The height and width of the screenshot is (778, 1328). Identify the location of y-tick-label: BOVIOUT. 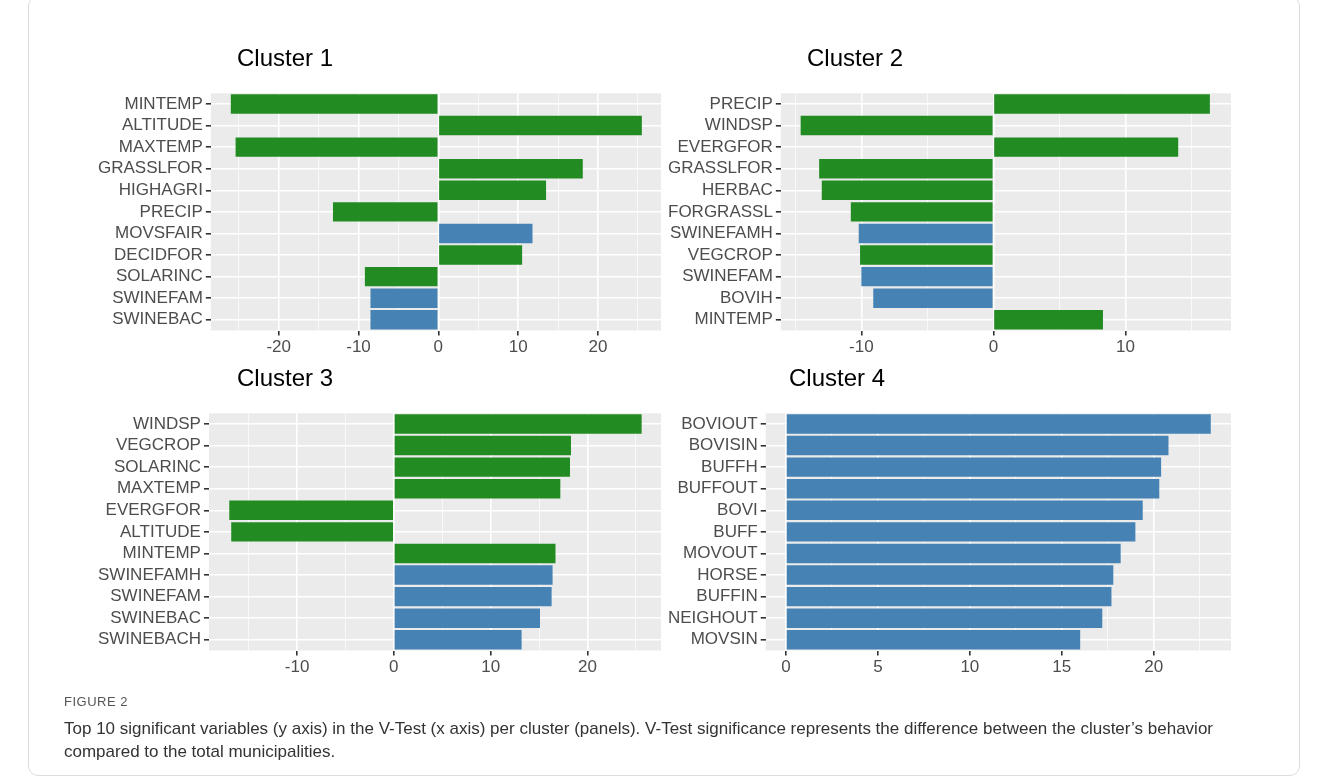
(719, 423).